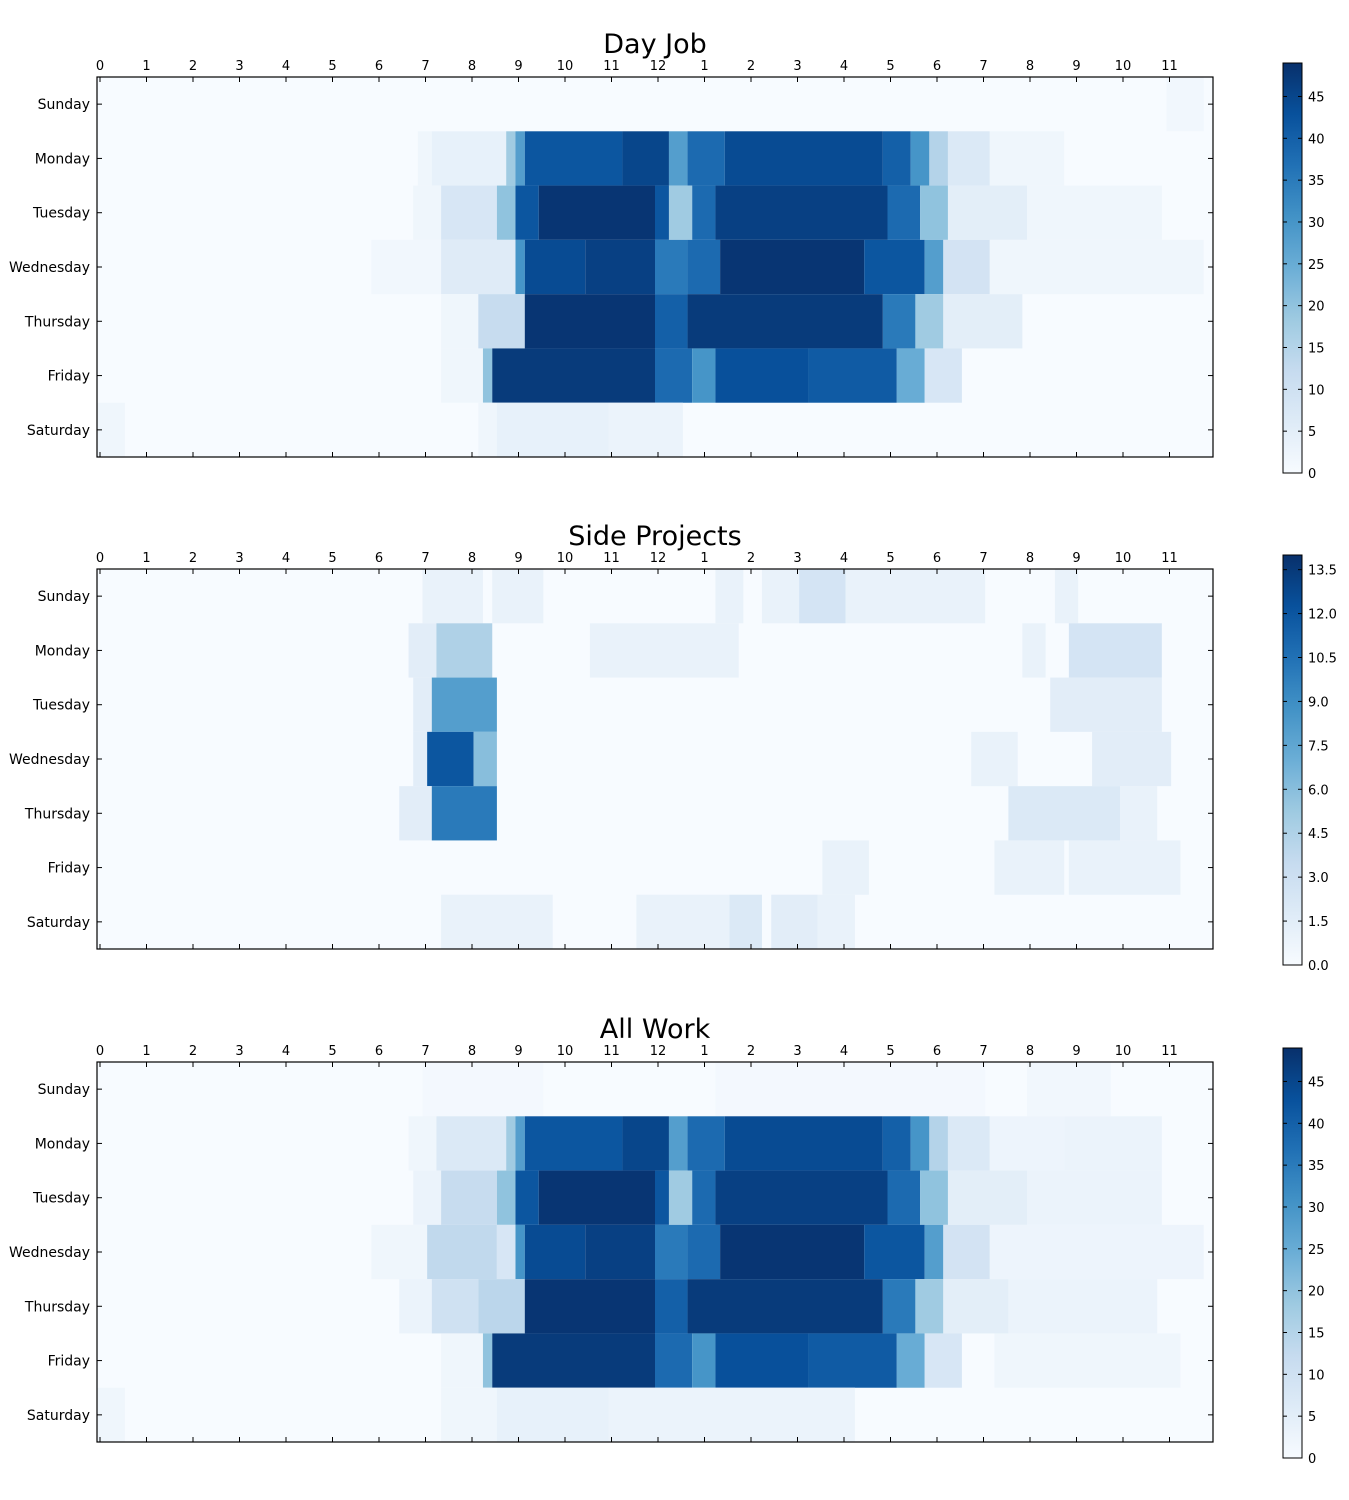  Describe the element at coordinates (1316, 223) in the screenshot. I see `colorbar-tick-label: 30` at that location.